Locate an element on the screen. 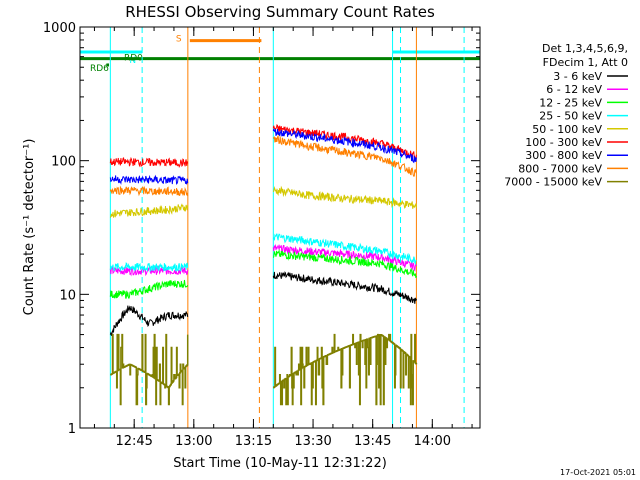 Image resolution: width=640 pixels, height=480 pixels. flag-label-s: S is located at coordinates (179, 40).